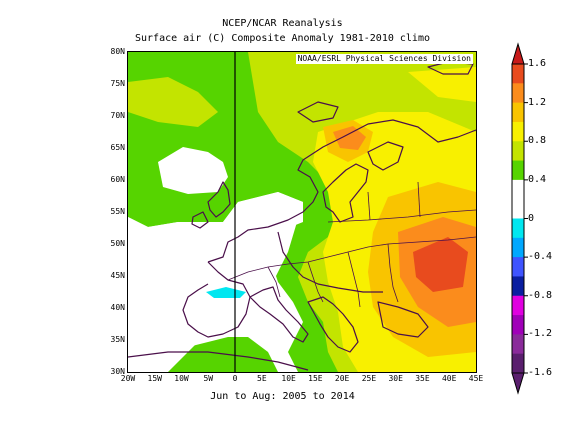 Image resolution: width=565 pixels, height=437 pixels. Describe the element at coordinates (537, 63) in the screenshot. I see `colorbar-label: 1.6` at that location.